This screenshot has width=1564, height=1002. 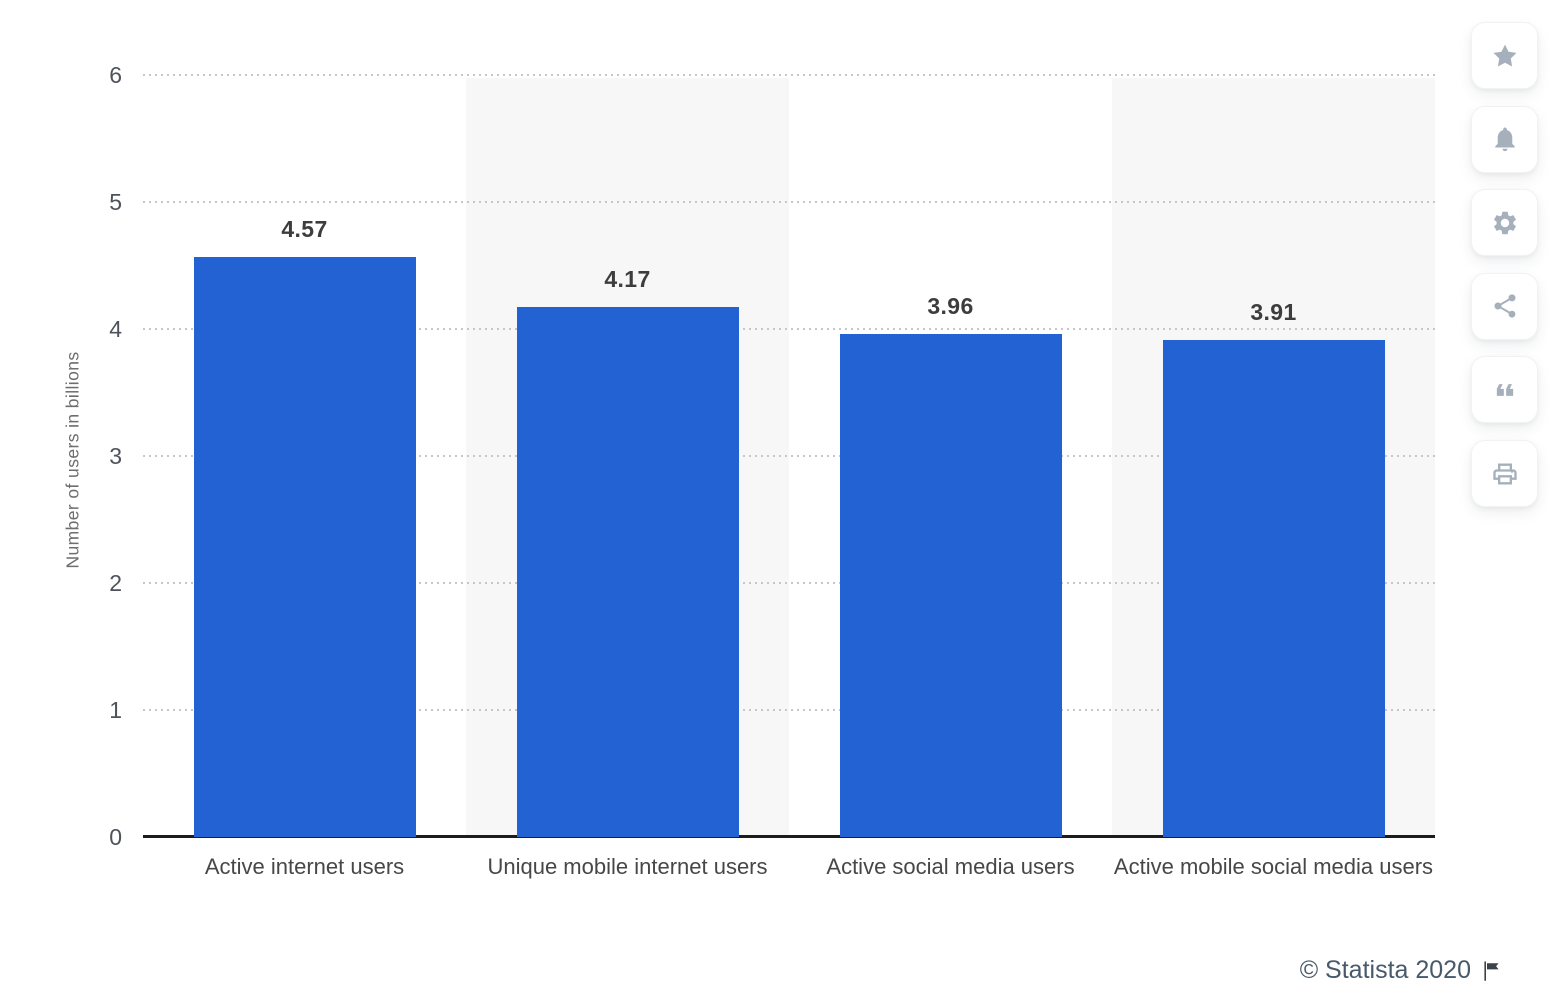 What do you see at coordinates (304, 228) in the screenshot?
I see `bar-value-label: 4.57` at bounding box center [304, 228].